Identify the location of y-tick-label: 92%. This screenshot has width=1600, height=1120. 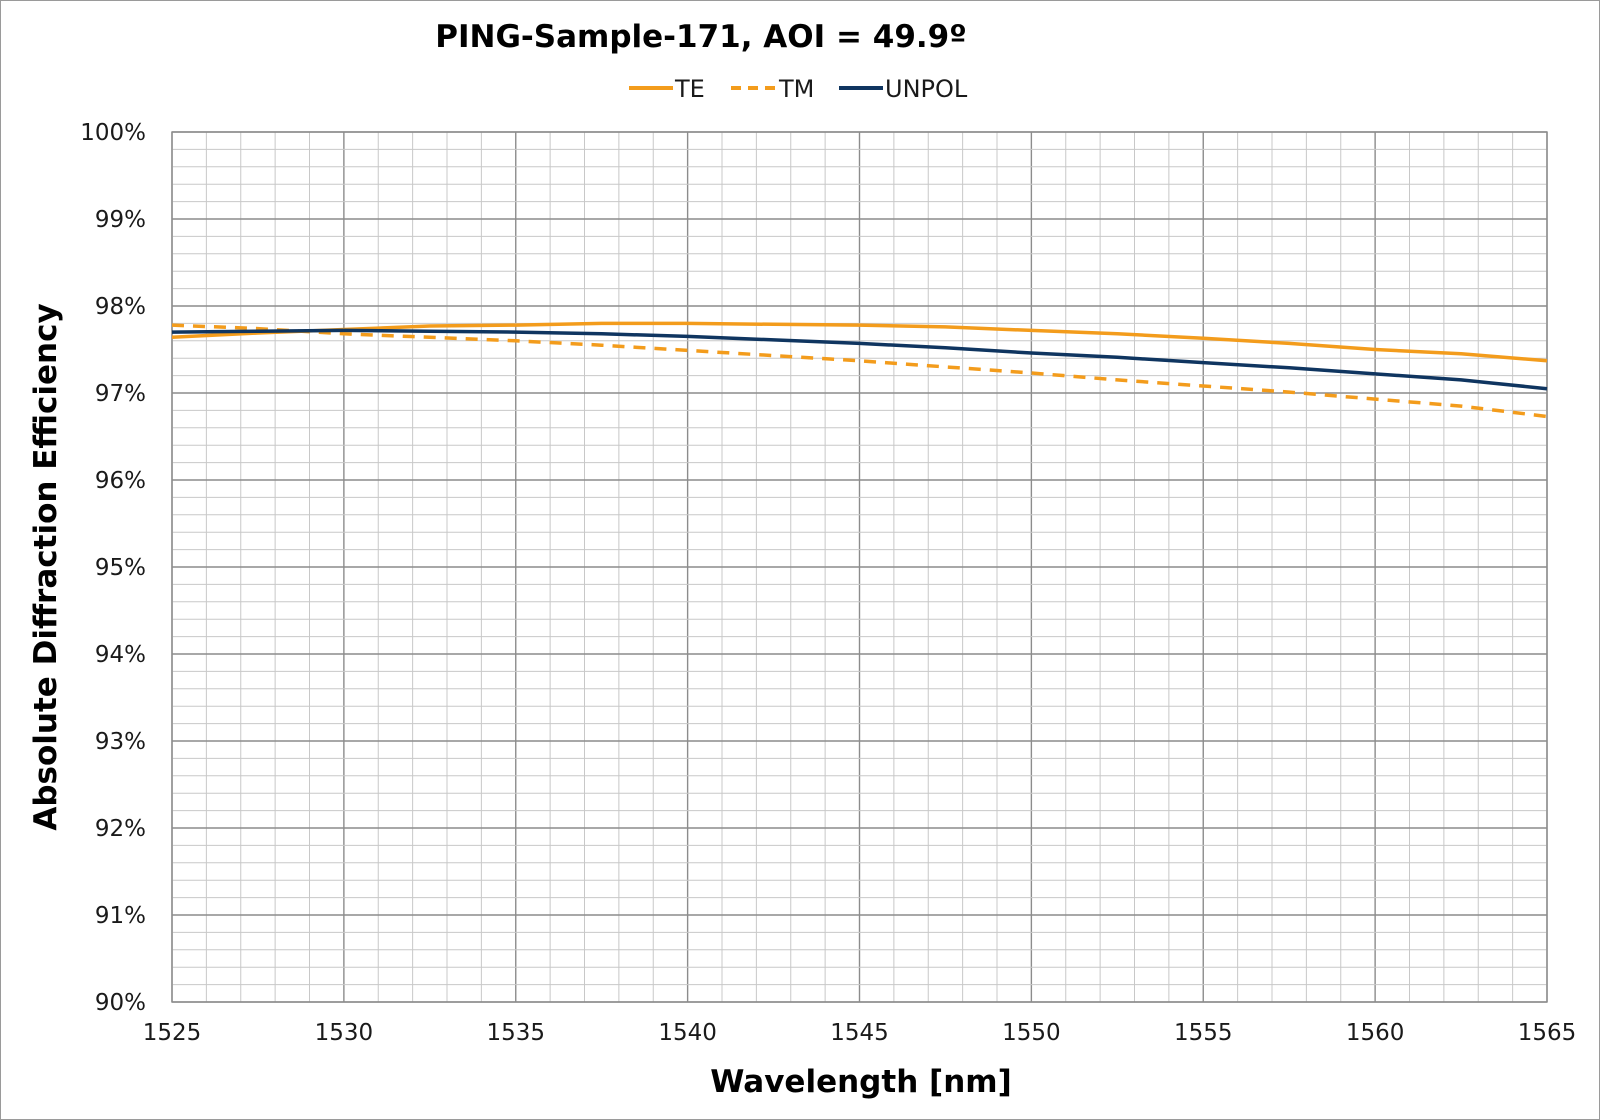
(120, 829).